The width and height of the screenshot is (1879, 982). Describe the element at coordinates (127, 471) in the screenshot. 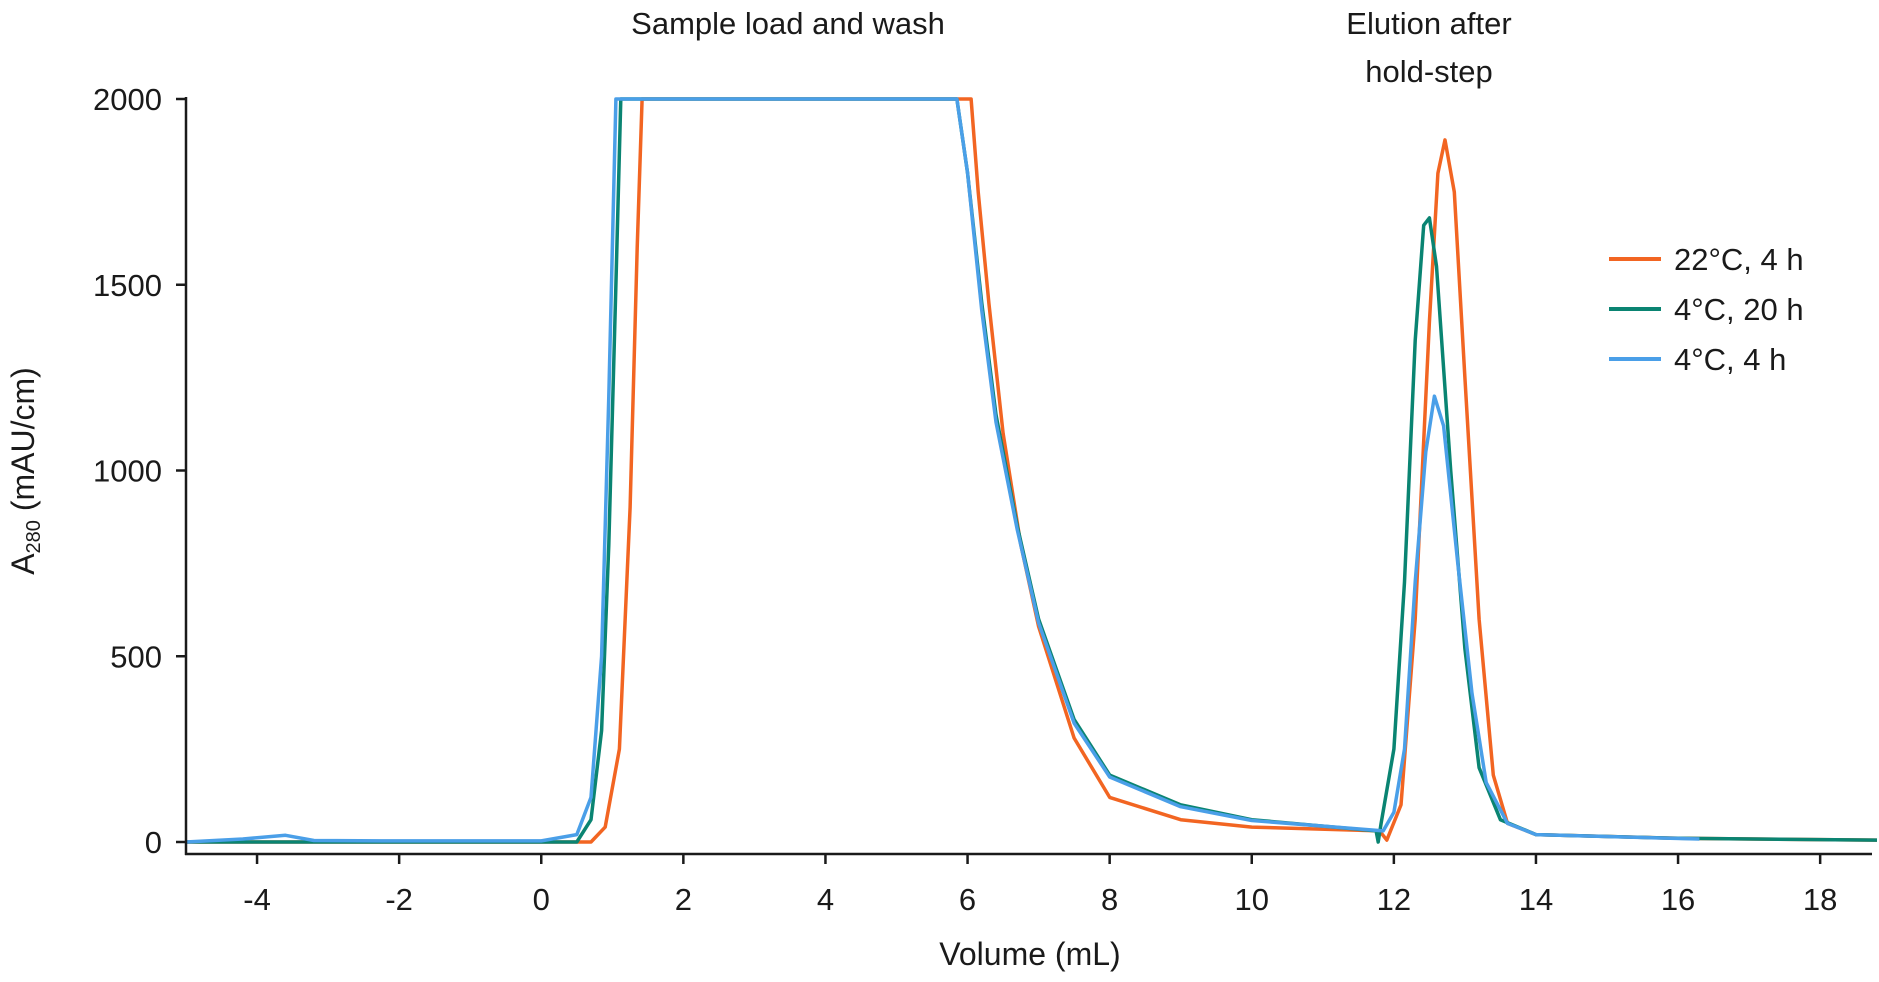

I see `y-tick-label: 1000` at that location.